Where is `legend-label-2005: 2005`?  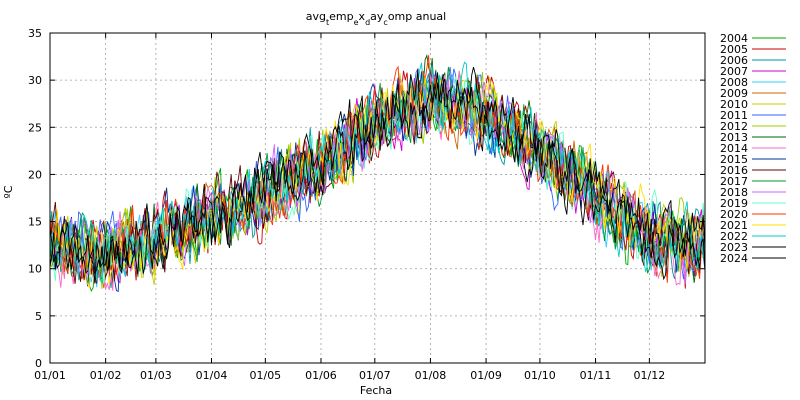
legend-label-2005: 2005 is located at coordinates (734, 49).